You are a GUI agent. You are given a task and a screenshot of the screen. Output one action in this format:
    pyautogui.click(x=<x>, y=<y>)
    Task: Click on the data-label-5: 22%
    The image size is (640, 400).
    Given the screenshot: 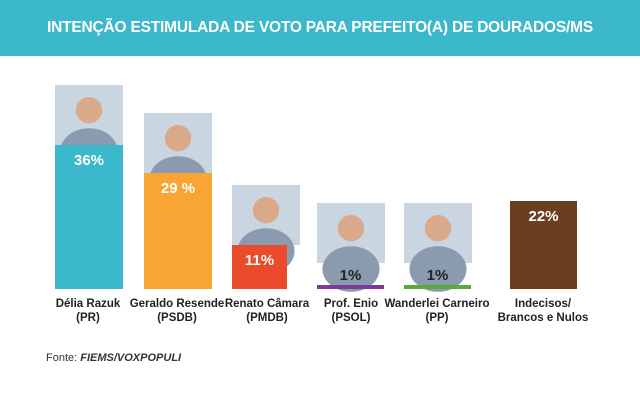 What is the action you would take?
    pyautogui.click(x=543, y=216)
    